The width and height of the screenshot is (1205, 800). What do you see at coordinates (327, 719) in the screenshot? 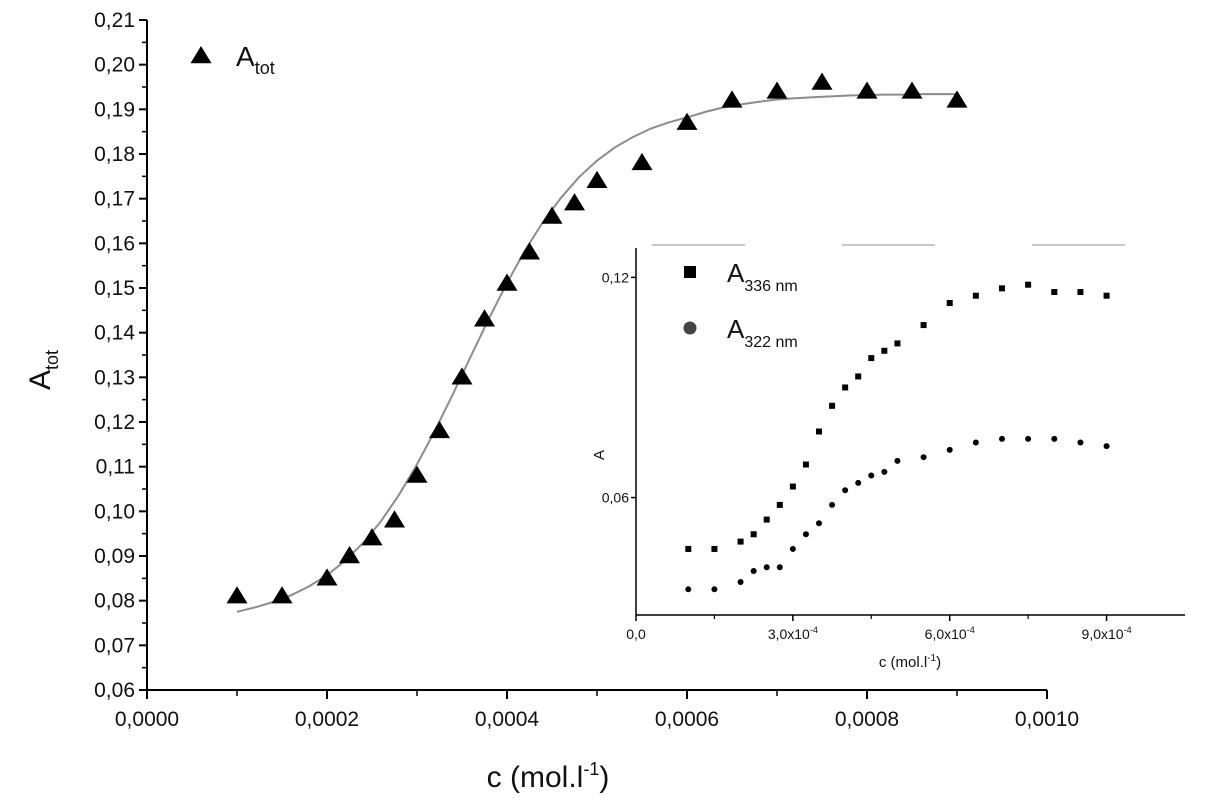
I see `main-x-tick-label: 0,0002` at bounding box center [327, 719].